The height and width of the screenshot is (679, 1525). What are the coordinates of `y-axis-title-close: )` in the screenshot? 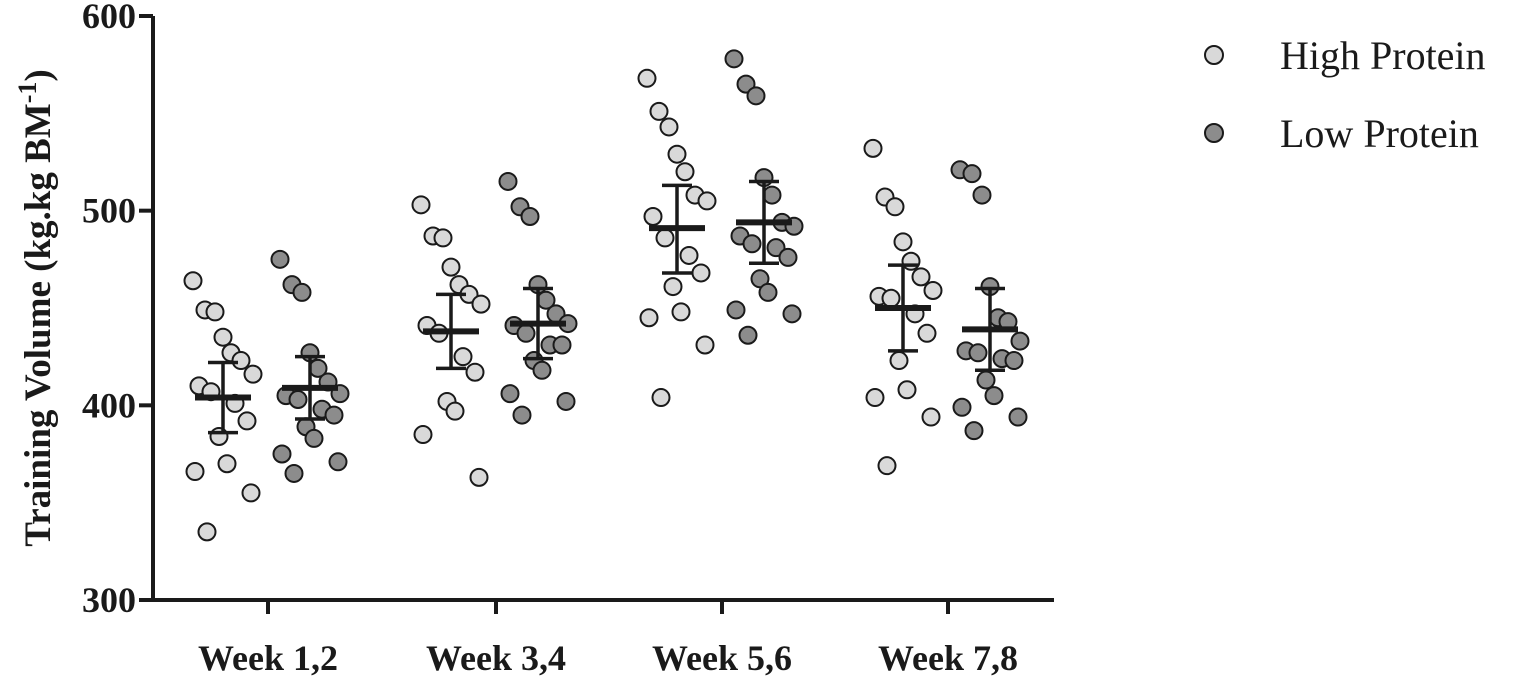 It's located at (38, 75).